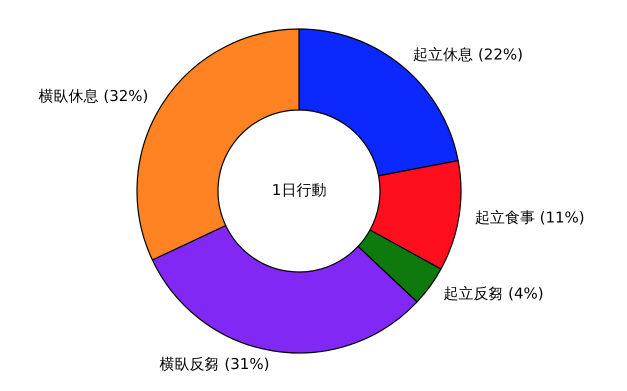 The height and width of the screenshot is (391, 627). I want to click on slice-label: 横臥反芻 (31%), so click(215, 363).